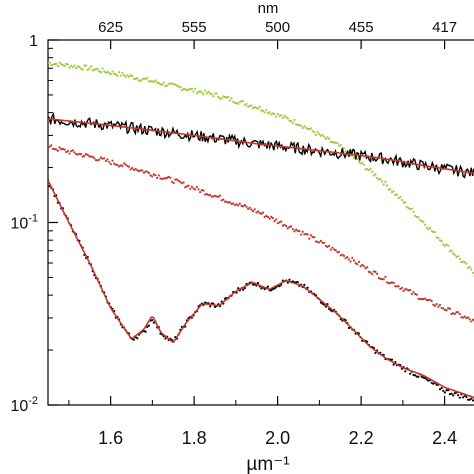  I want to click on top-tick-label: 417, so click(444, 27).